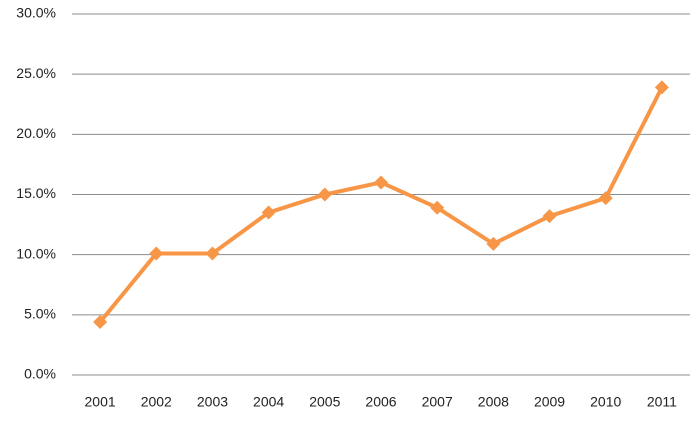 This screenshot has width=700, height=423. What do you see at coordinates (324, 402) in the screenshot?
I see `x-tick-label: 2005` at bounding box center [324, 402].